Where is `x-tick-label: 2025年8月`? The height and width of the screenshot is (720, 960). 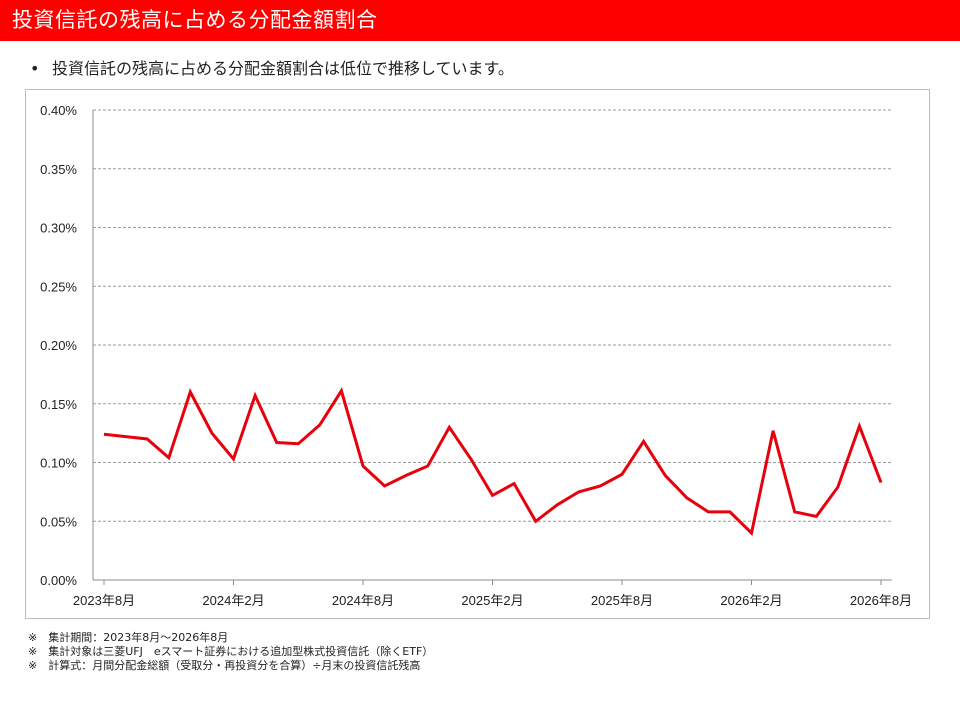 x-tick-label: 2025年8月 is located at coordinates (622, 600).